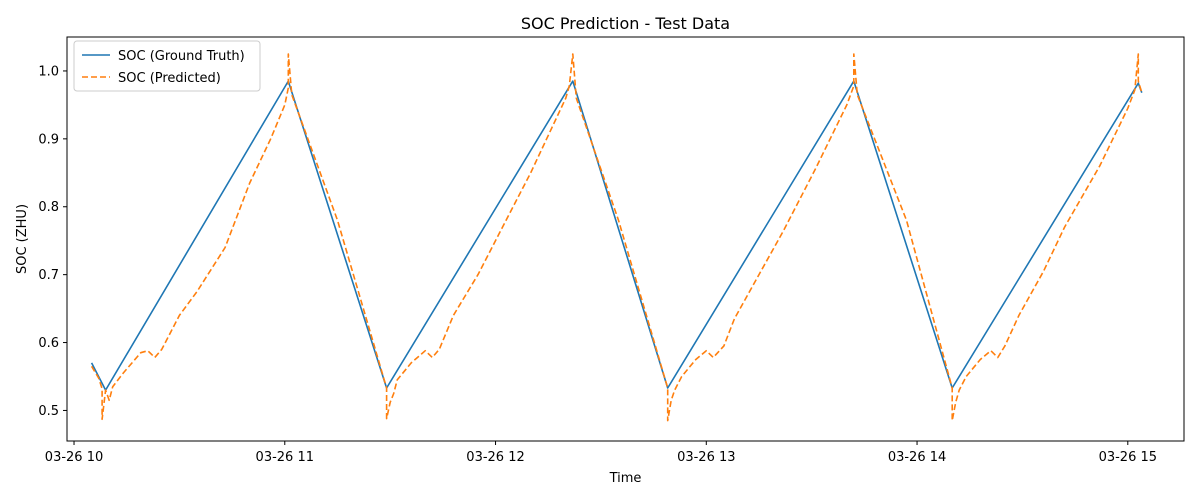  What do you see at coordinates (917, 457) in the screenshot?
I see `x-tick-label: 03-26 14` at bounding box center [917, 457].